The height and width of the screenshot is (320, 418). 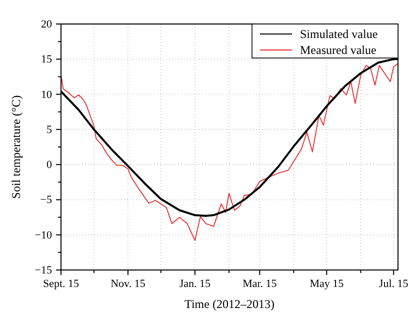 I want to click on x-tick-label: Nov. 15, so click(x=128, y=284).